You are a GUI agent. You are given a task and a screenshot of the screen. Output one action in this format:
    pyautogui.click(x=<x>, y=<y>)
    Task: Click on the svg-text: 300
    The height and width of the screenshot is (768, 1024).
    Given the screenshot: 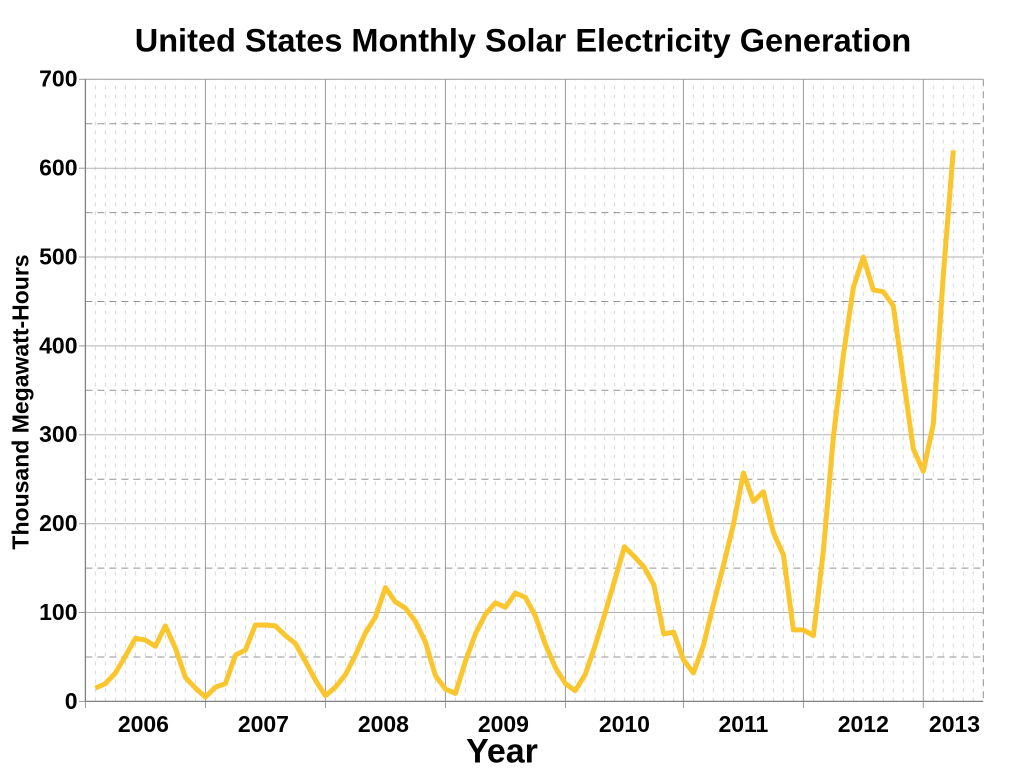 What is the action you would take?
    pyautogui.click(x=58, y=434)
    